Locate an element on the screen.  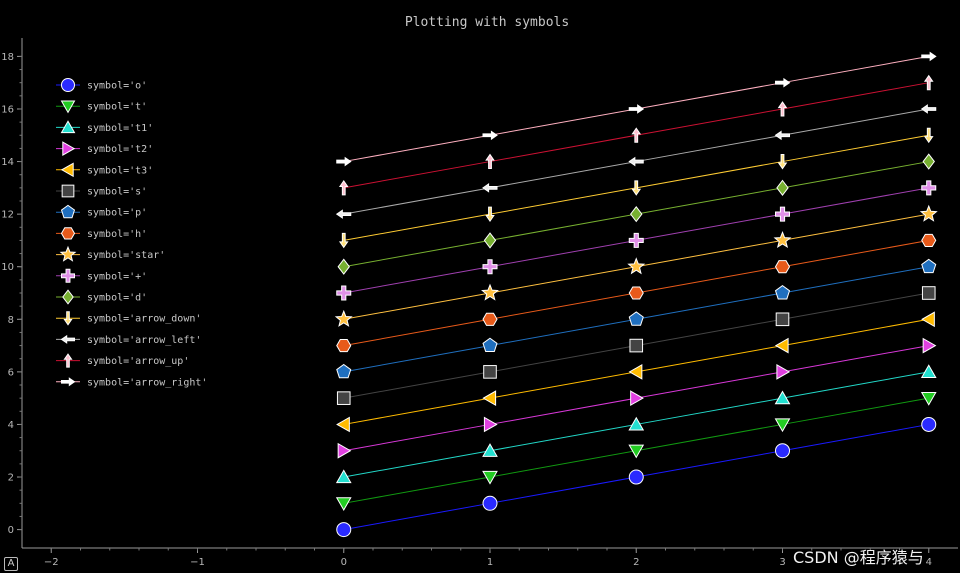
y-tick-label: 0 is located at coordinates (11, 530).